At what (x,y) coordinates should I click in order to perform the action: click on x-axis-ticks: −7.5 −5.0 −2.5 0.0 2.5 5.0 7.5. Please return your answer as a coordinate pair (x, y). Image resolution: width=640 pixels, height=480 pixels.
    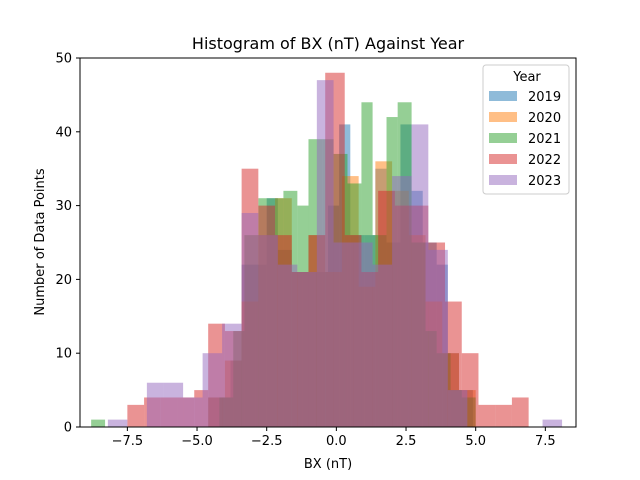
    Looking at the image, I should click on (334, 438).